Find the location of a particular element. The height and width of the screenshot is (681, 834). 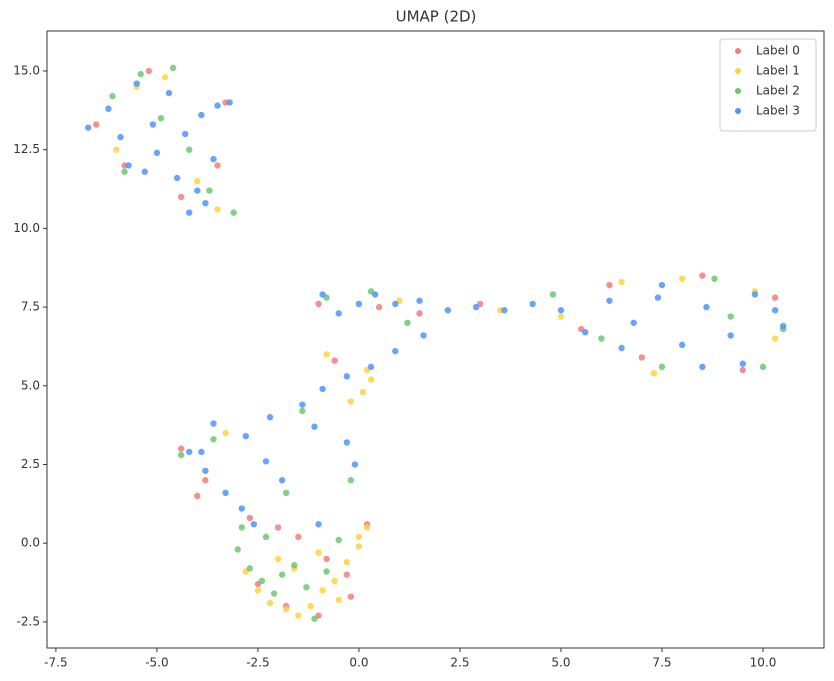

y-tick-label: 15.0 is located at coordinates (26, 70).